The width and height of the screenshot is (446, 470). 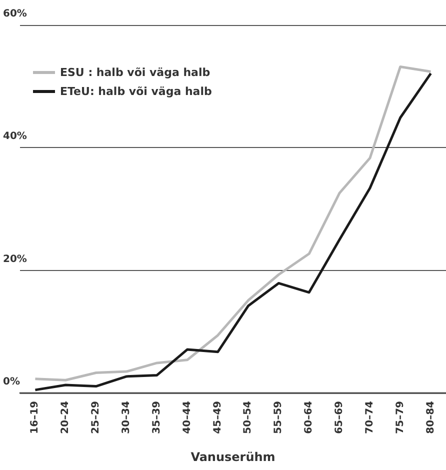 I want to click on y-tick-label: 20%, so click(x=15, y=259).